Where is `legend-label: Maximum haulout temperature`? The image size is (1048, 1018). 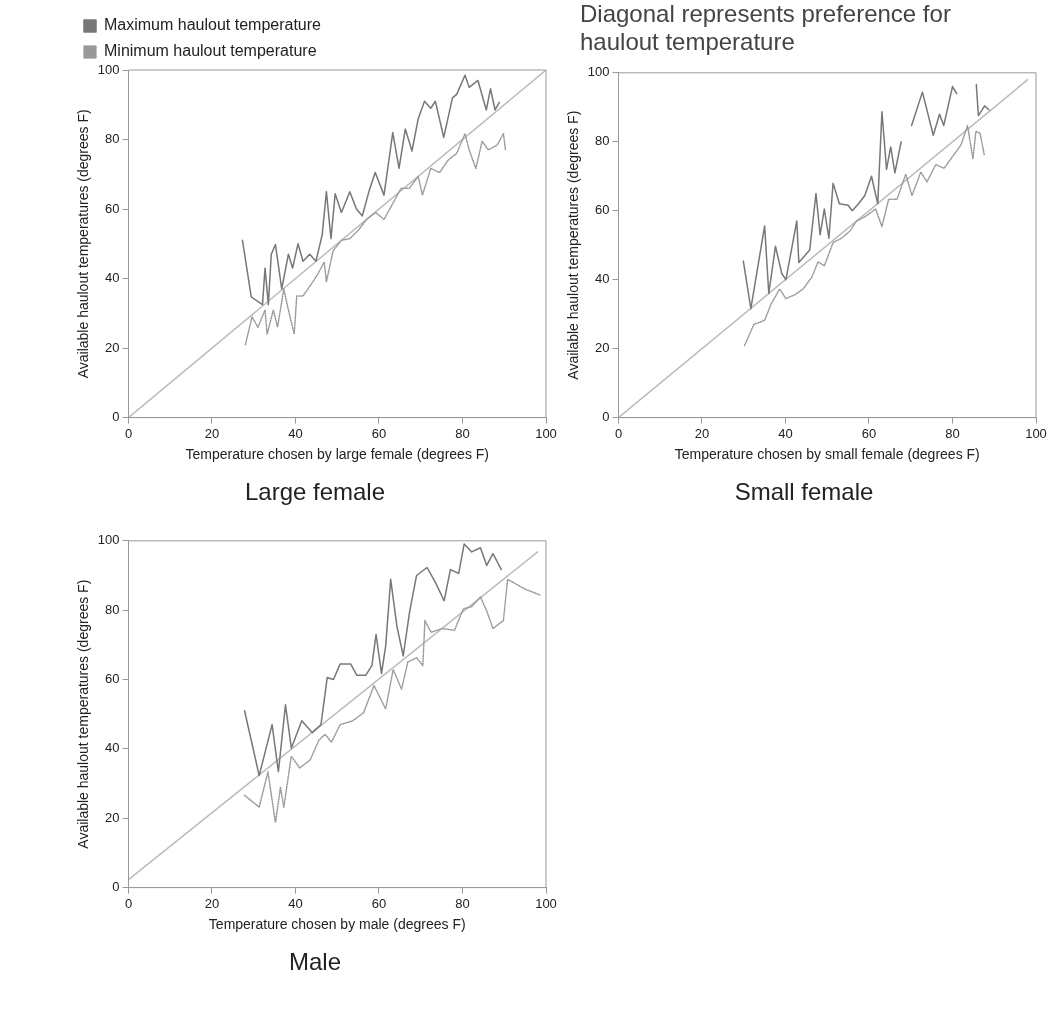 legend-label: Maximum haulout temperature is located at coordinates (213, 25).